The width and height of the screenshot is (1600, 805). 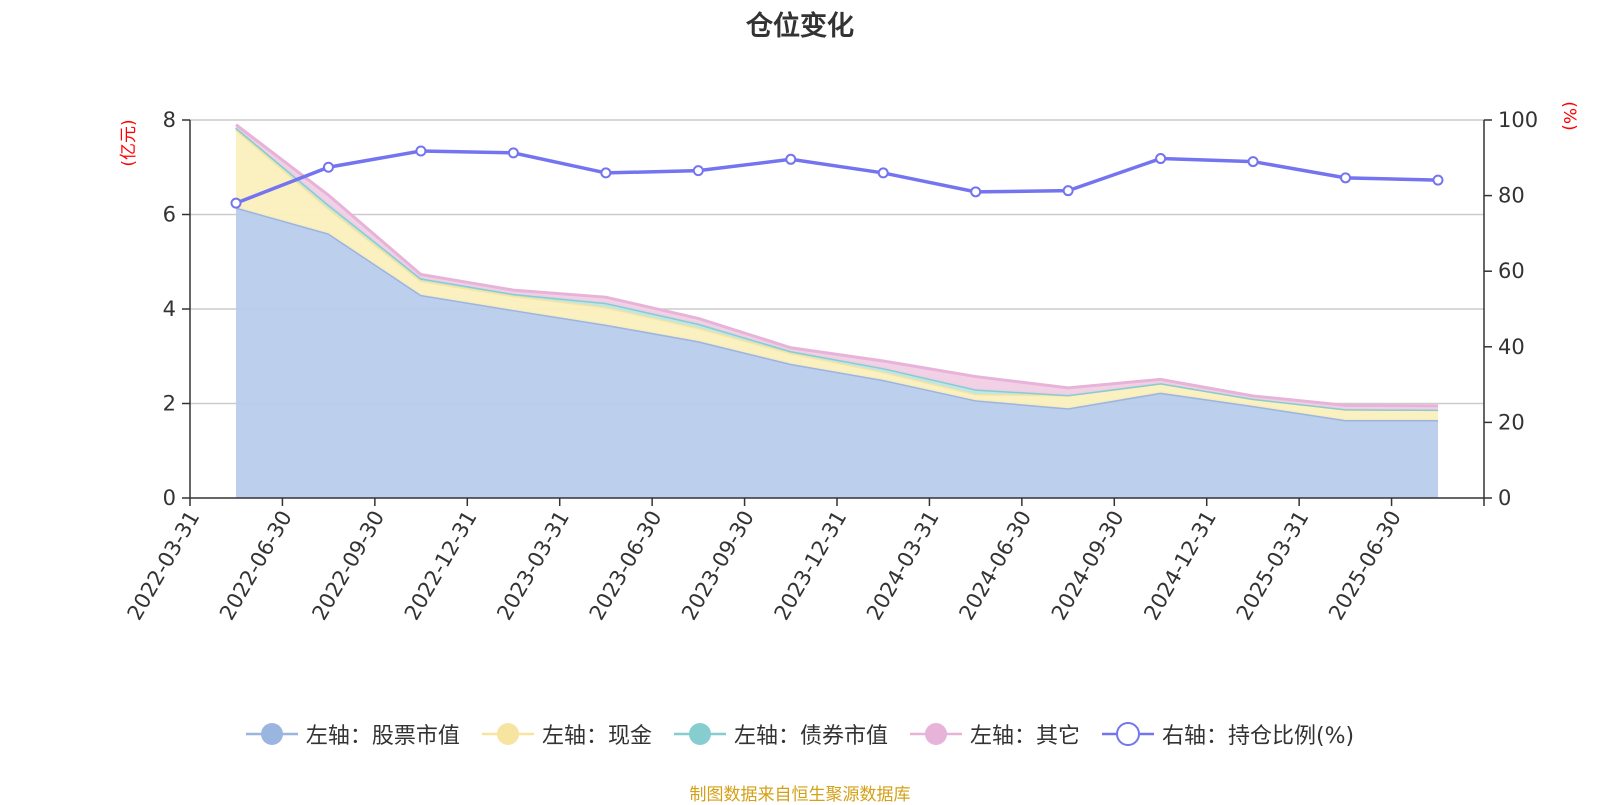 What do you see at coordinates (800, 795) in the screenshot?
I see `source-note: 制图数据来自恒生聚源数据库` at bounding box center [800, 795].